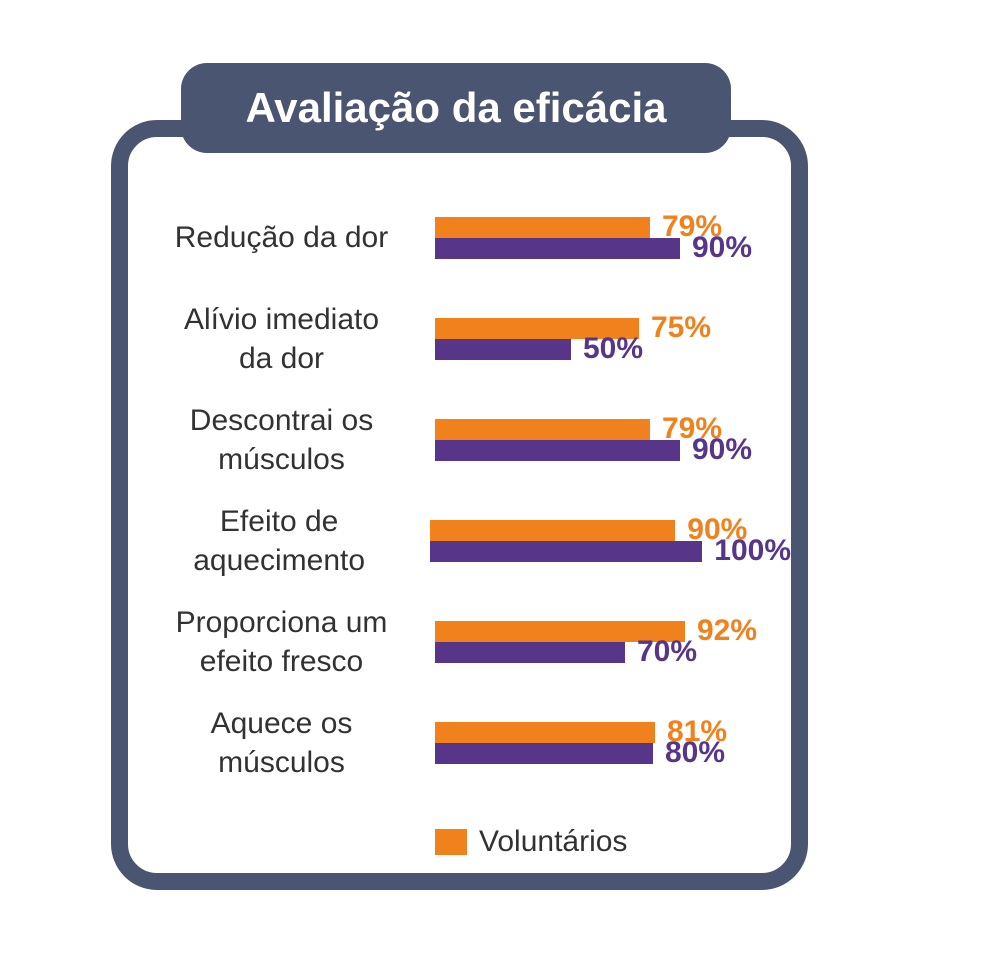 The image size is (998, 976). I want to click on title-banner: Avaliação da eficácia, so click(456, 108).